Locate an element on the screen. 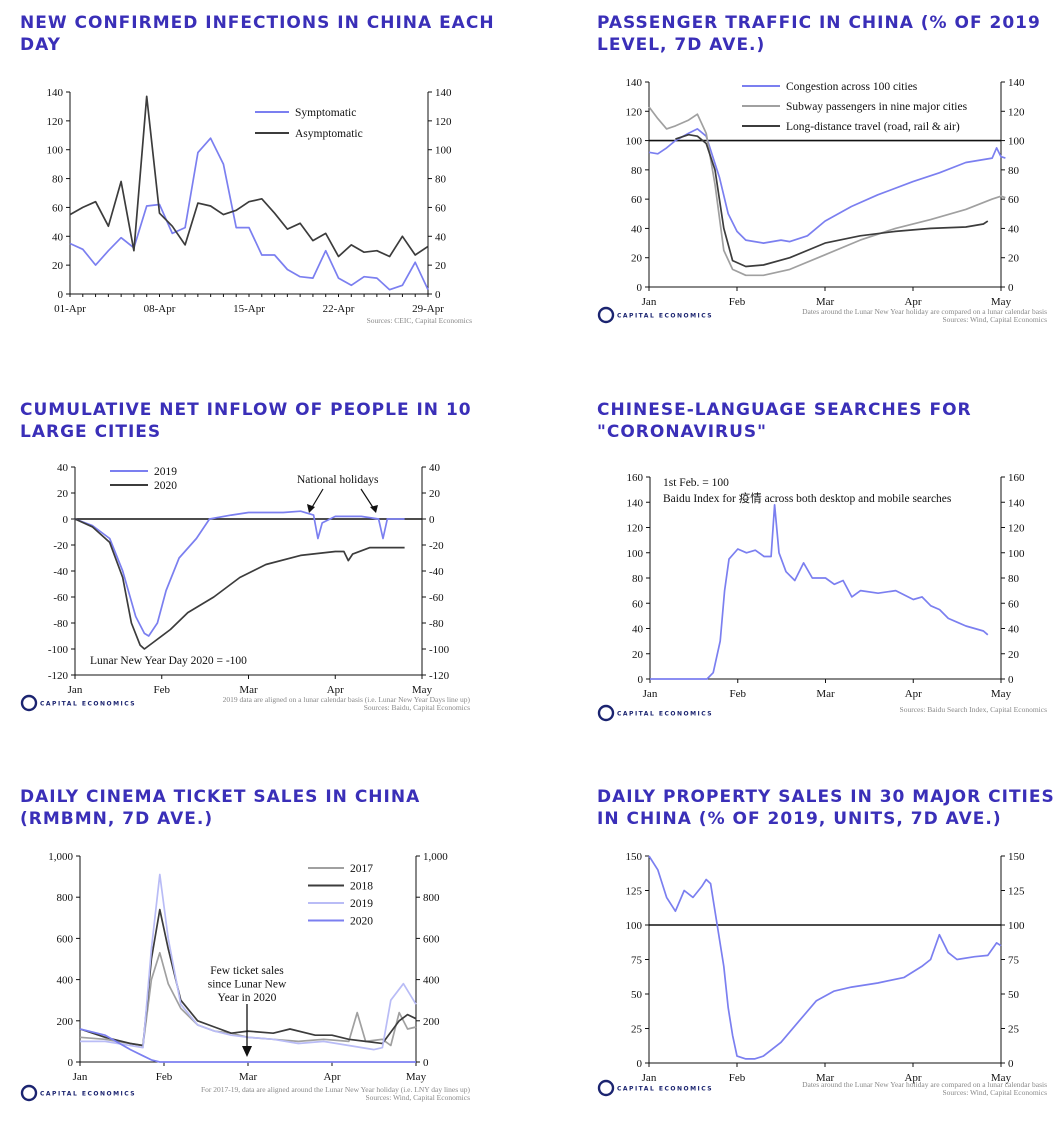 This screenshot has width=1058, height=1146. inflow-series-line-2019 is located at coordinates (239, 573).